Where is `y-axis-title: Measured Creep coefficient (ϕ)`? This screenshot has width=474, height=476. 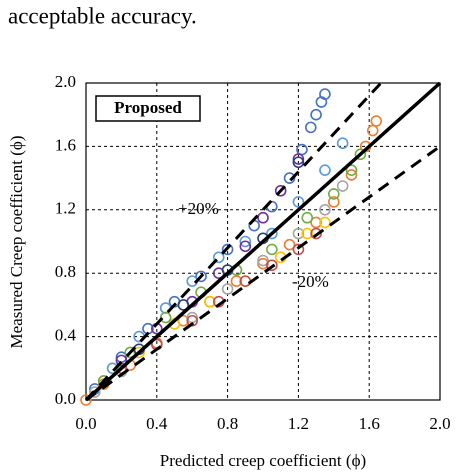 y-axis-title: Measured Creep coefficient (ϕ) is located at coordinates (16, 241).